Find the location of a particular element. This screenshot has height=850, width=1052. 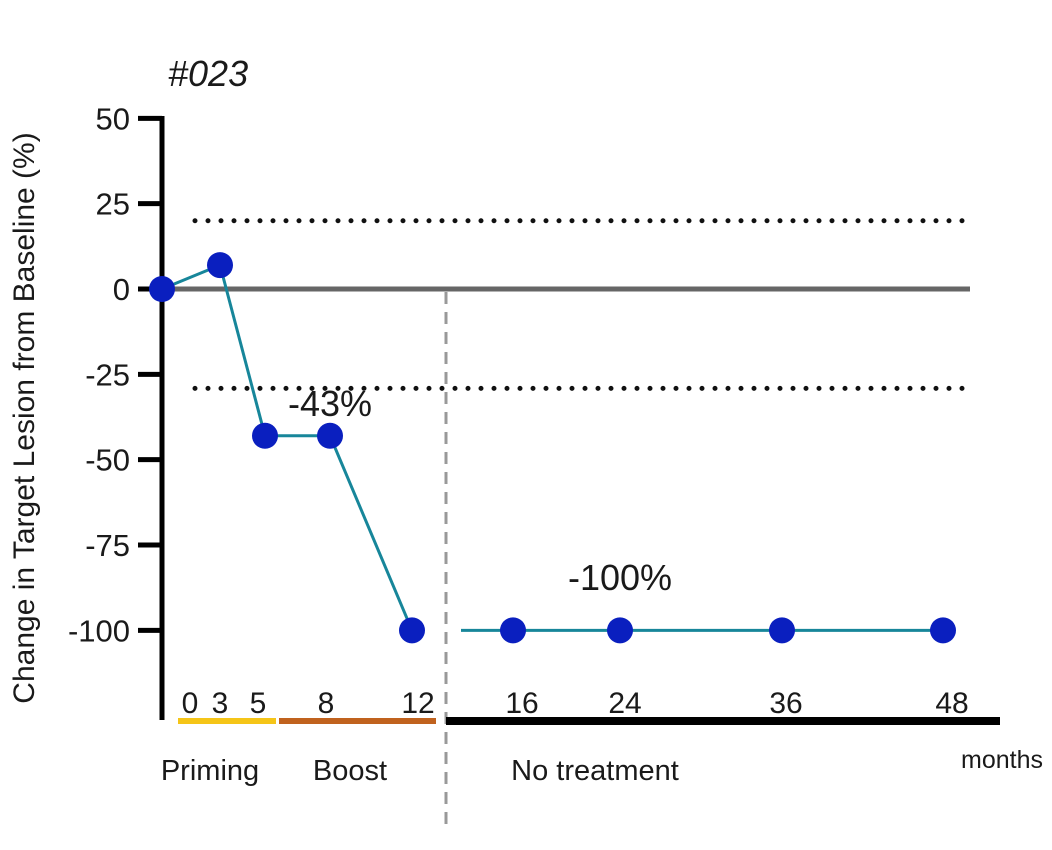

x-tick-label: 16 is located at coordinates (521, 703).